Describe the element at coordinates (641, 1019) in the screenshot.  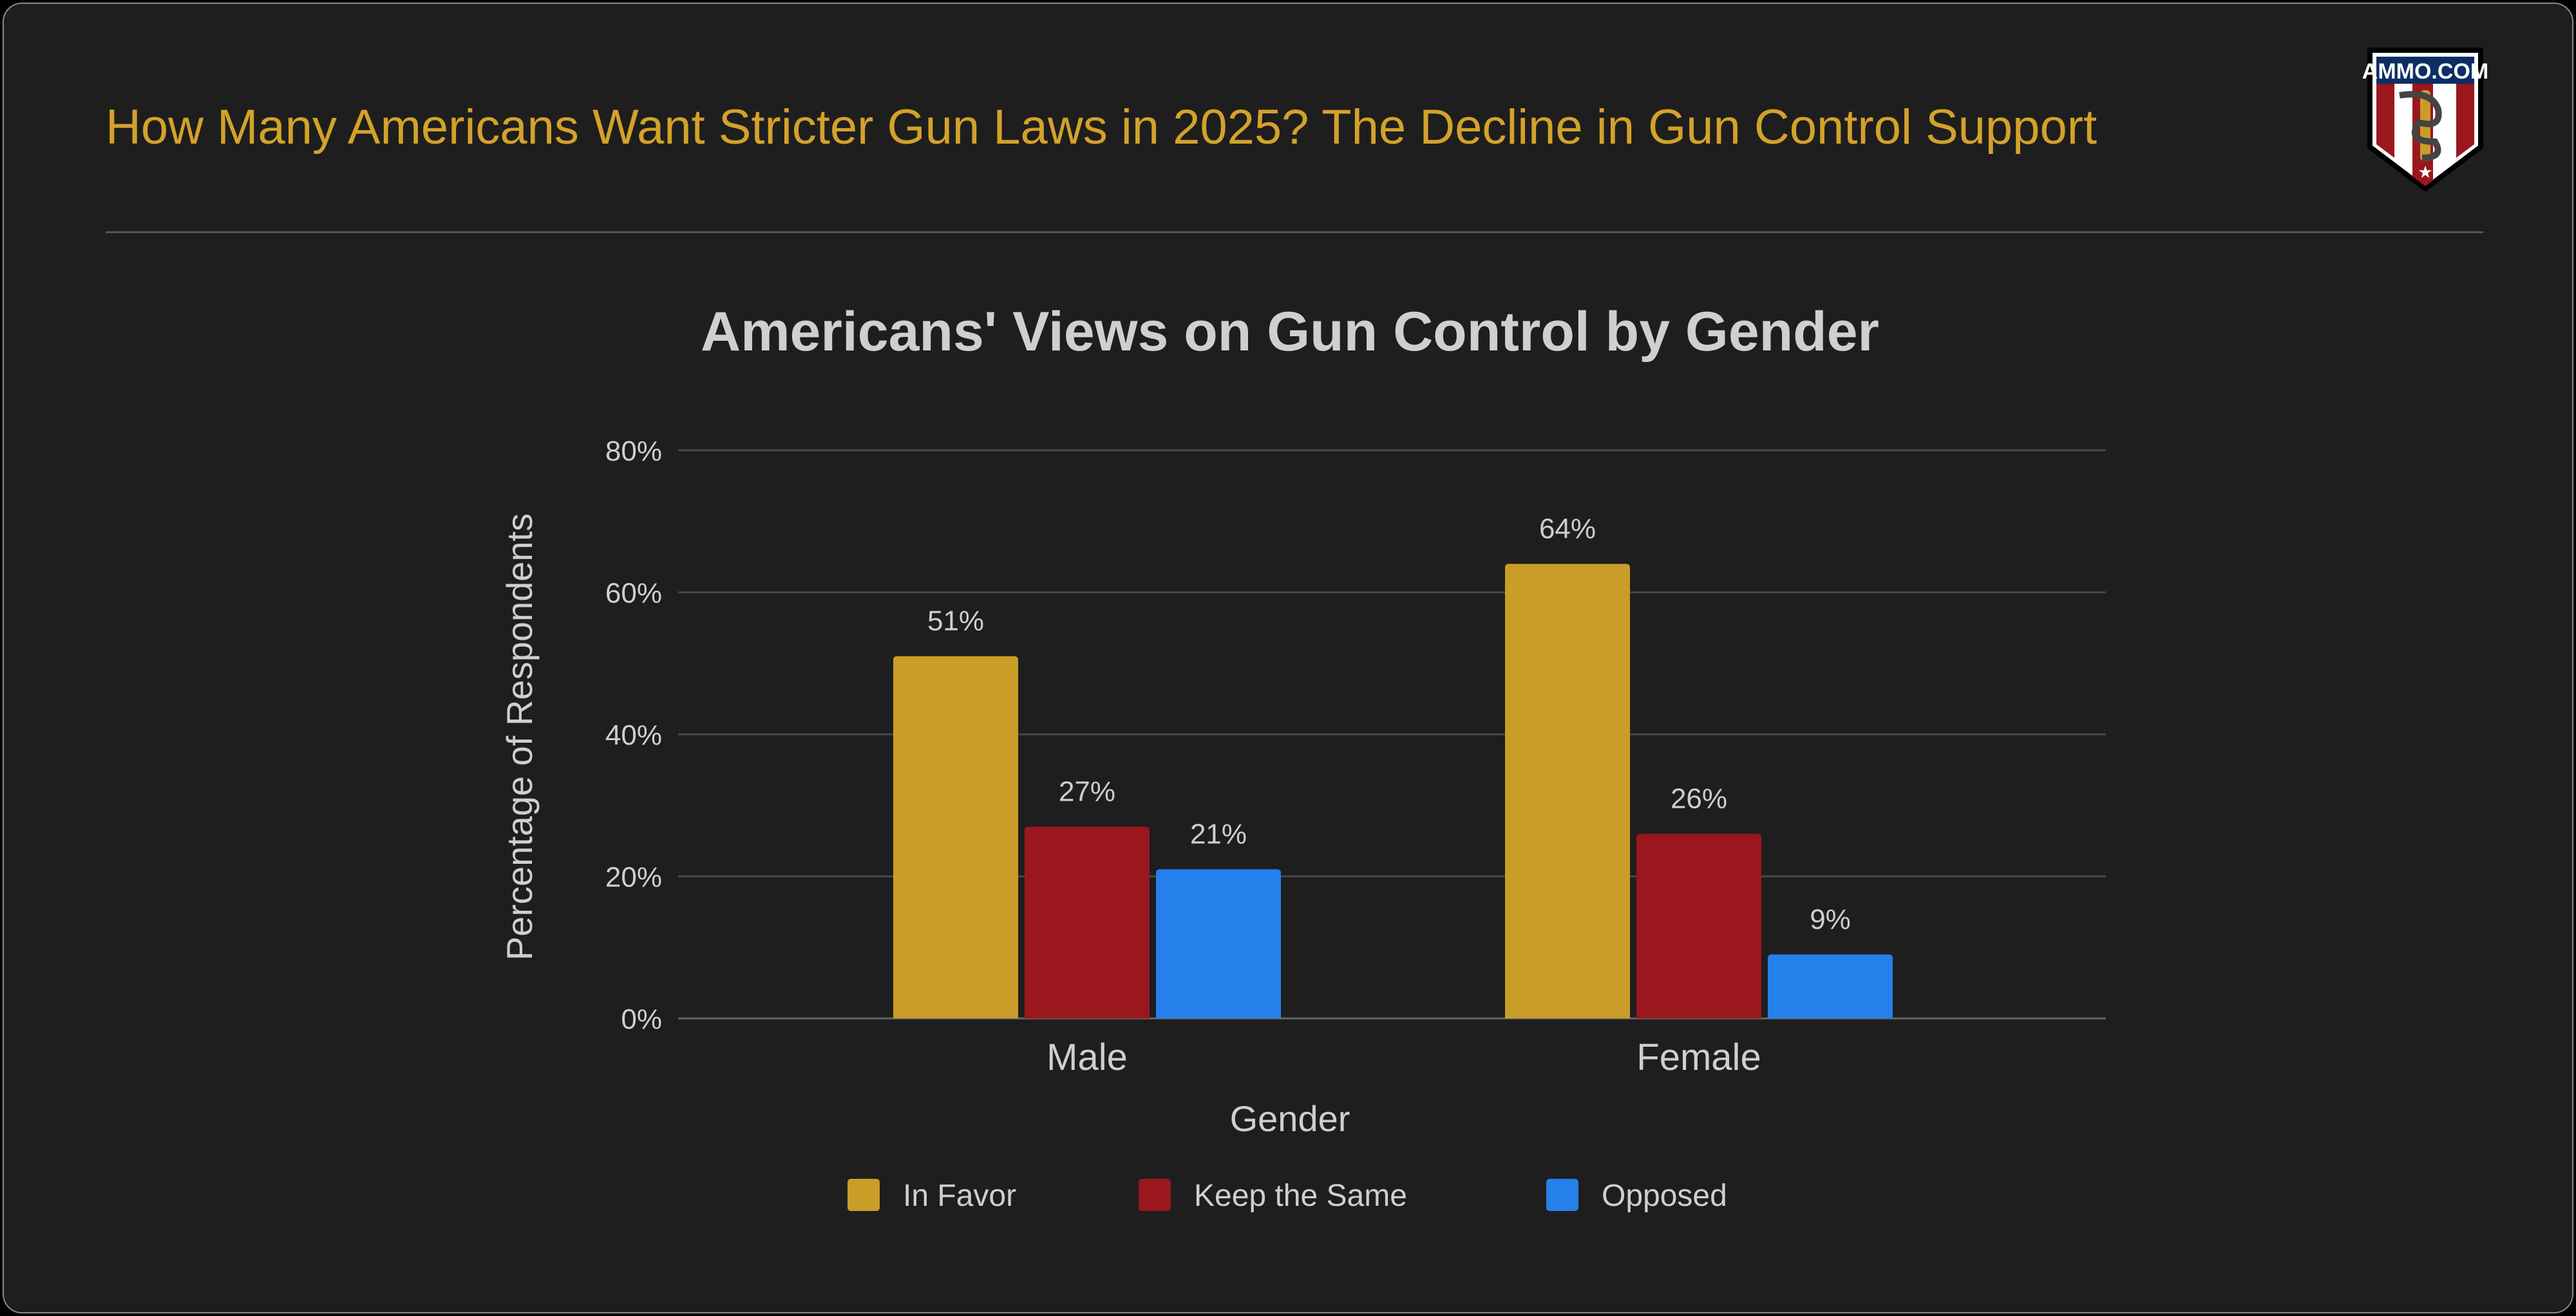
I see `y-tick-label: 0%` at that location.